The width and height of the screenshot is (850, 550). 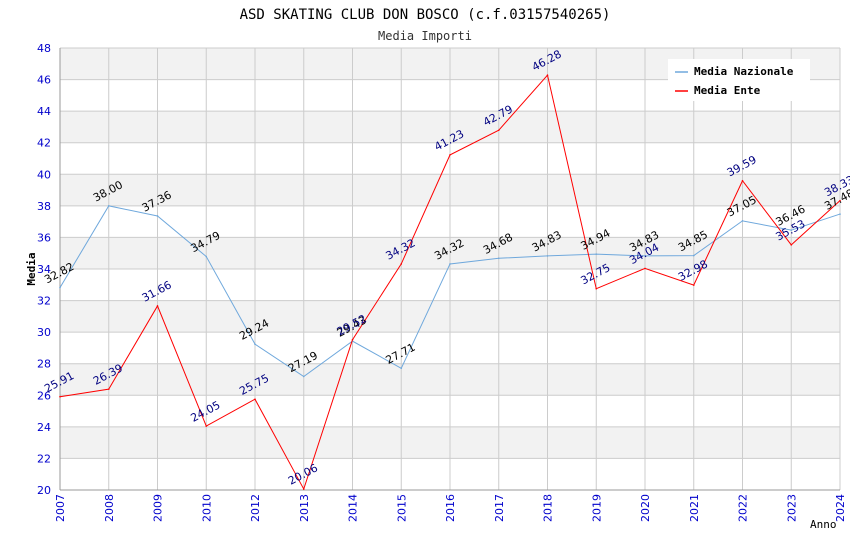 I want to click on x-tick-label: 2013, so click(x=304, y=508).